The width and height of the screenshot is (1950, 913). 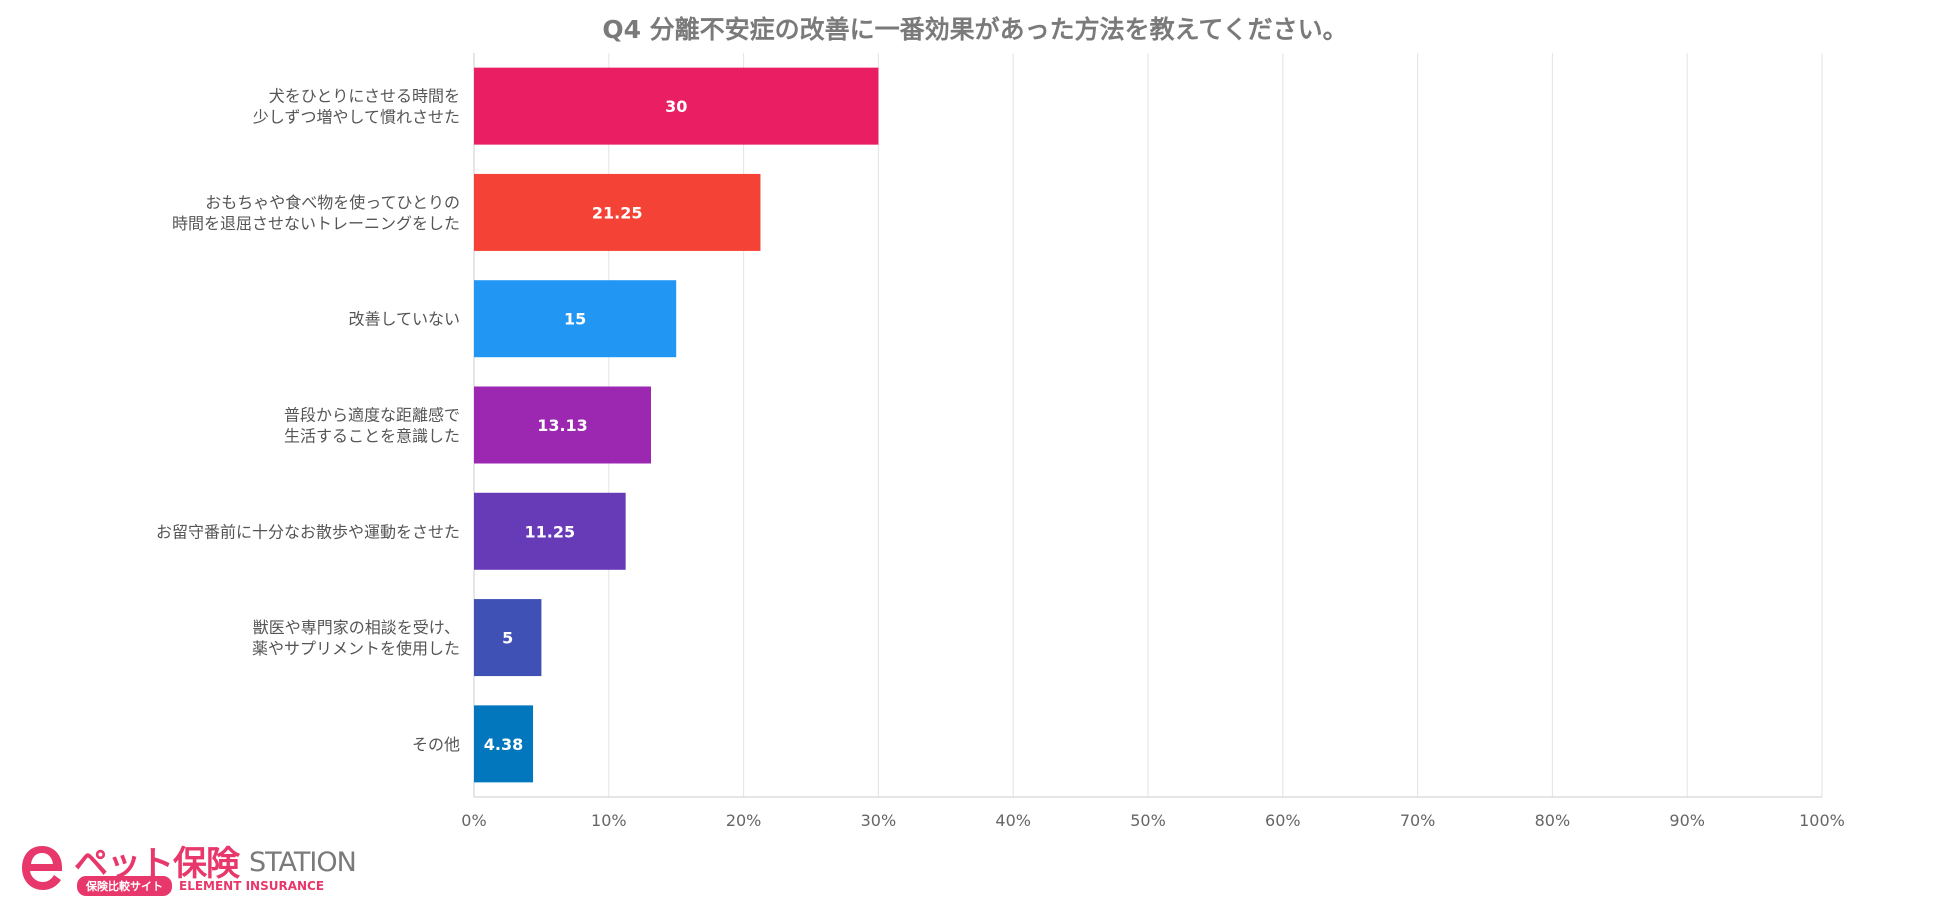 What do you see at coordinates (1148, 820) in the screenshot?
I see `x-tick-label: 50%` at bounding box center [1148, 820].